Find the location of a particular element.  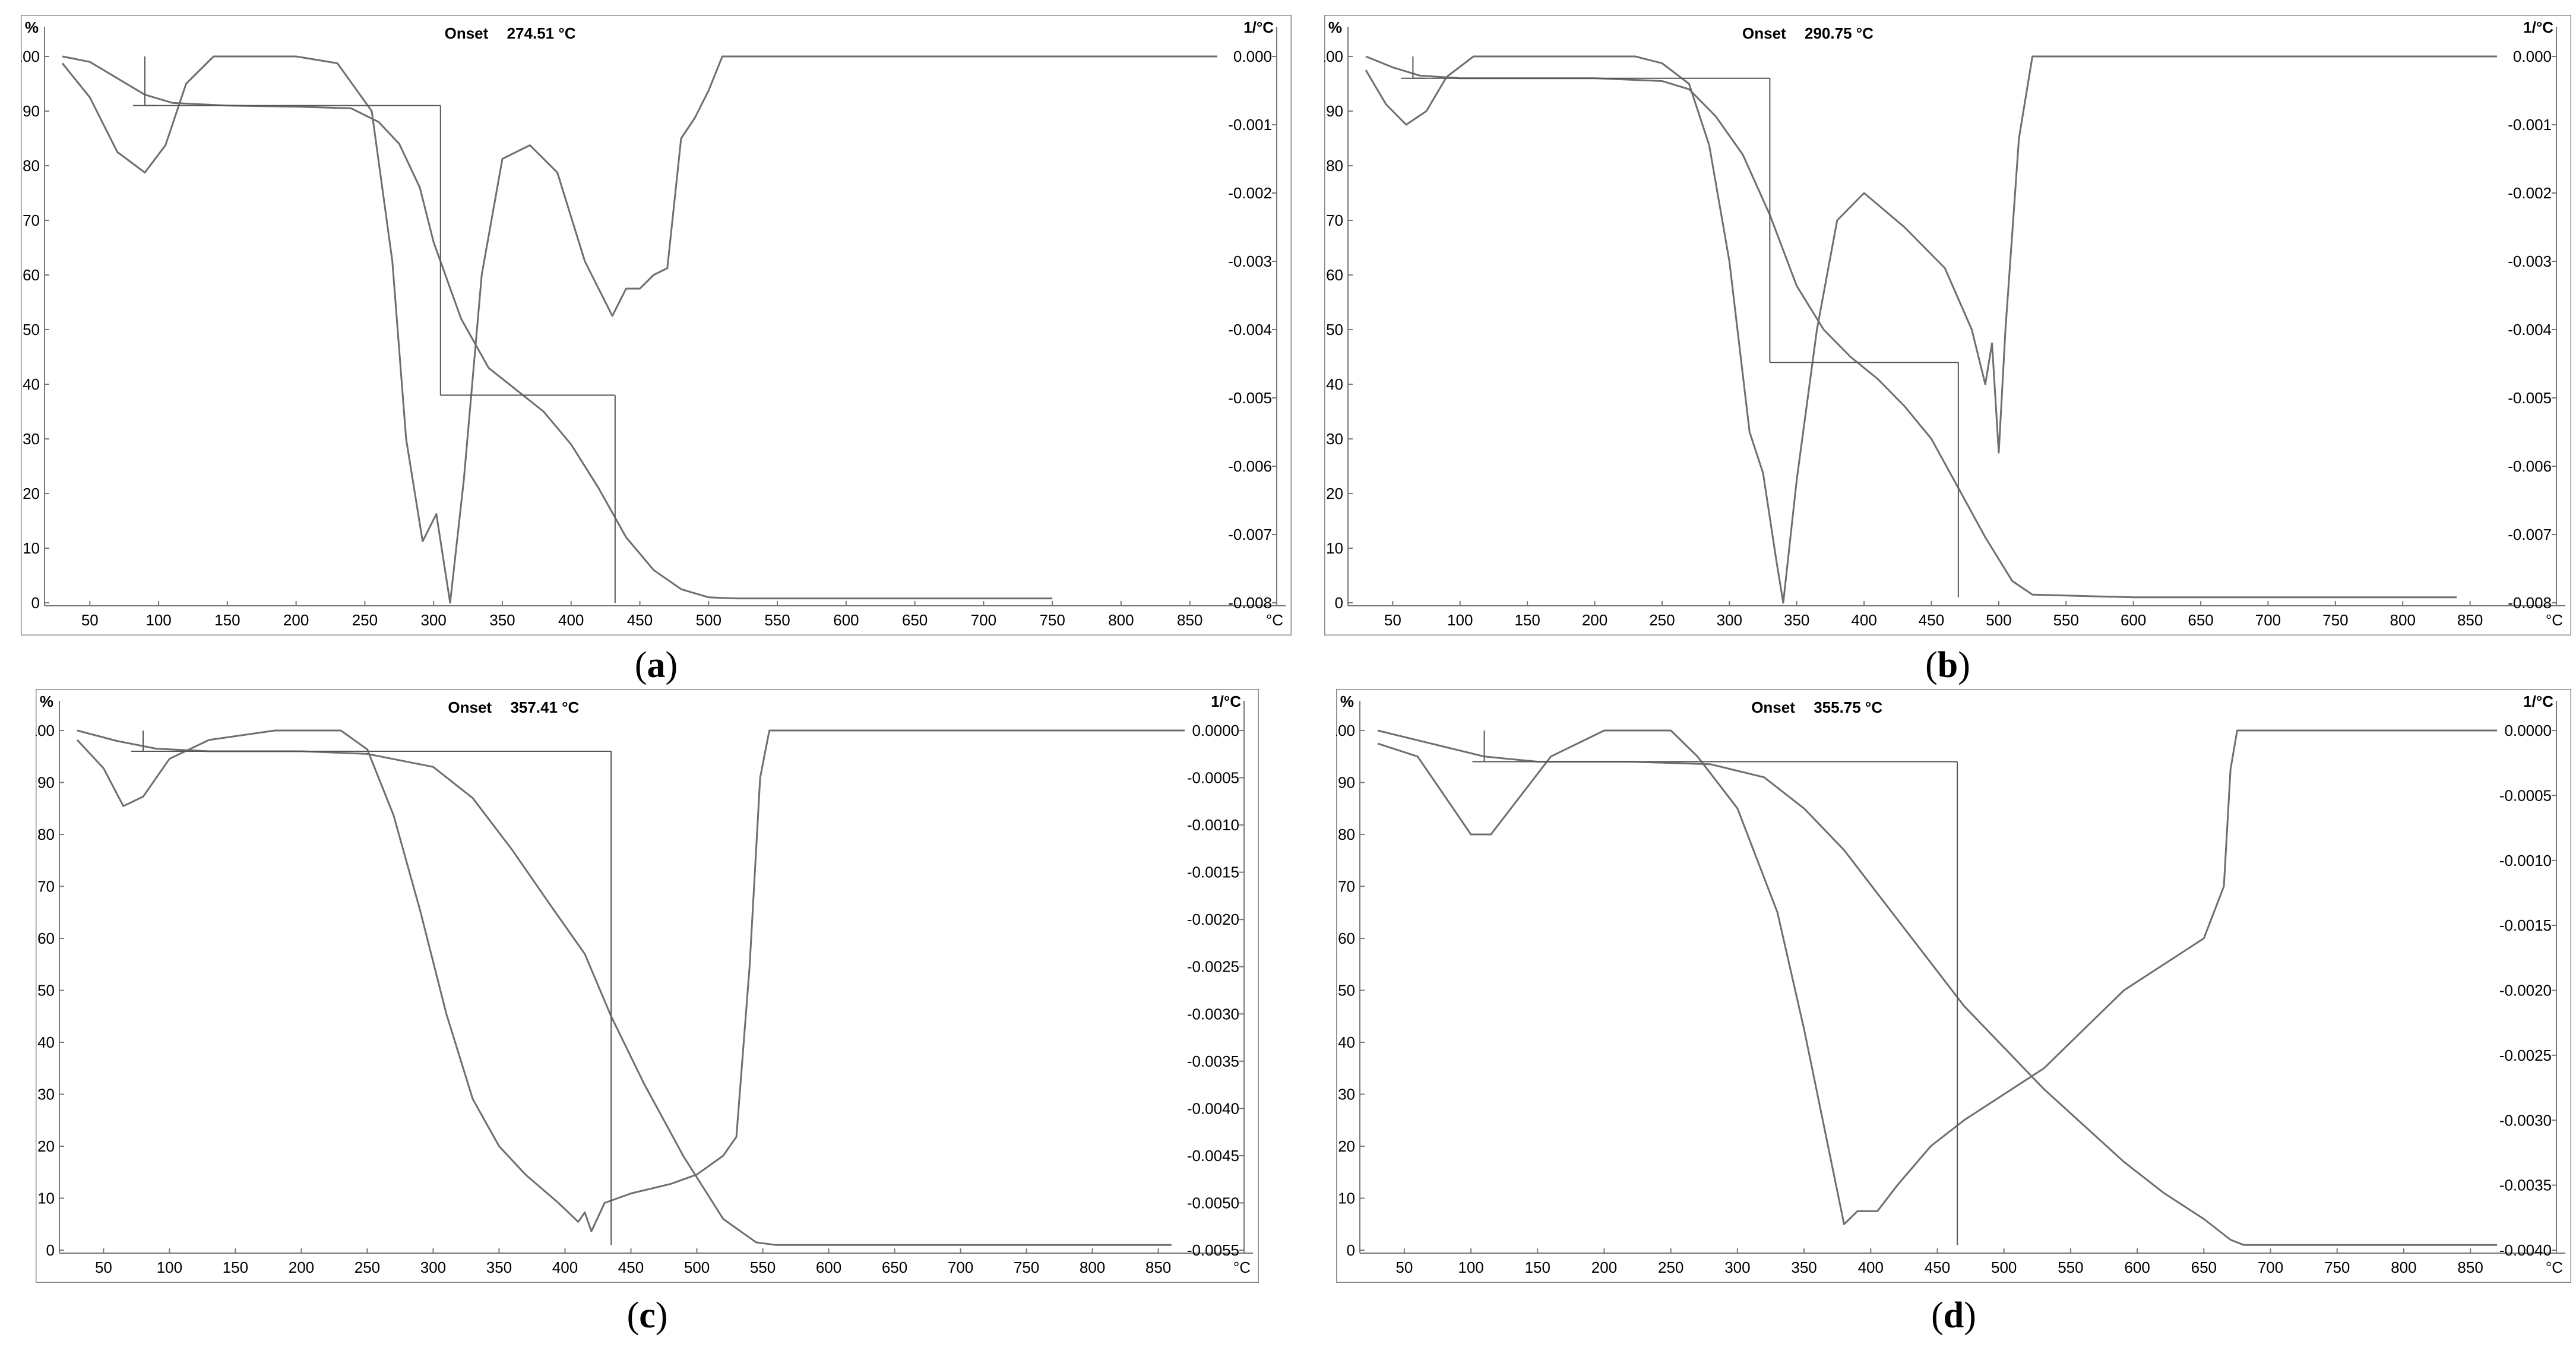

right-tick-label: -0.0010 is located at coordinates (2525, 860).